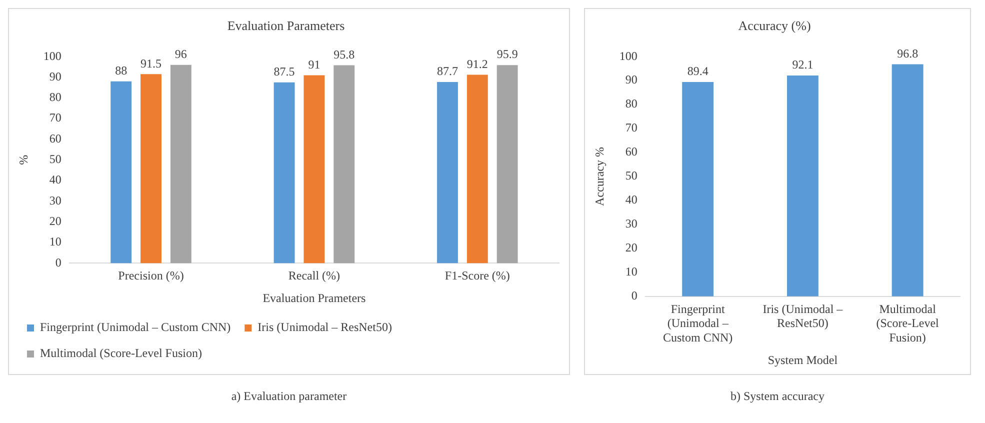  What do you see at coordinates (151, 275) in the screenshot?
I see `x-tick-label: Precision (%)` at bounding box center [151, 275].